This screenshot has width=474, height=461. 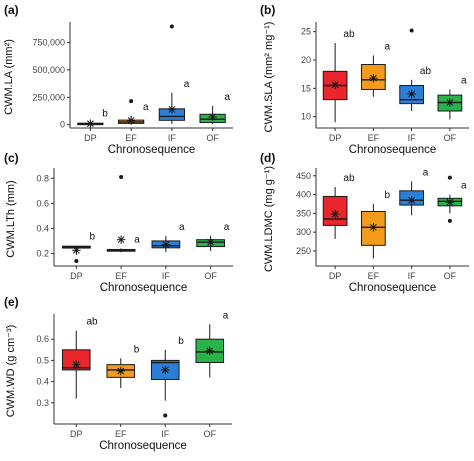 I want to click on y-tick-label: 0, so click(x=62, y=125).